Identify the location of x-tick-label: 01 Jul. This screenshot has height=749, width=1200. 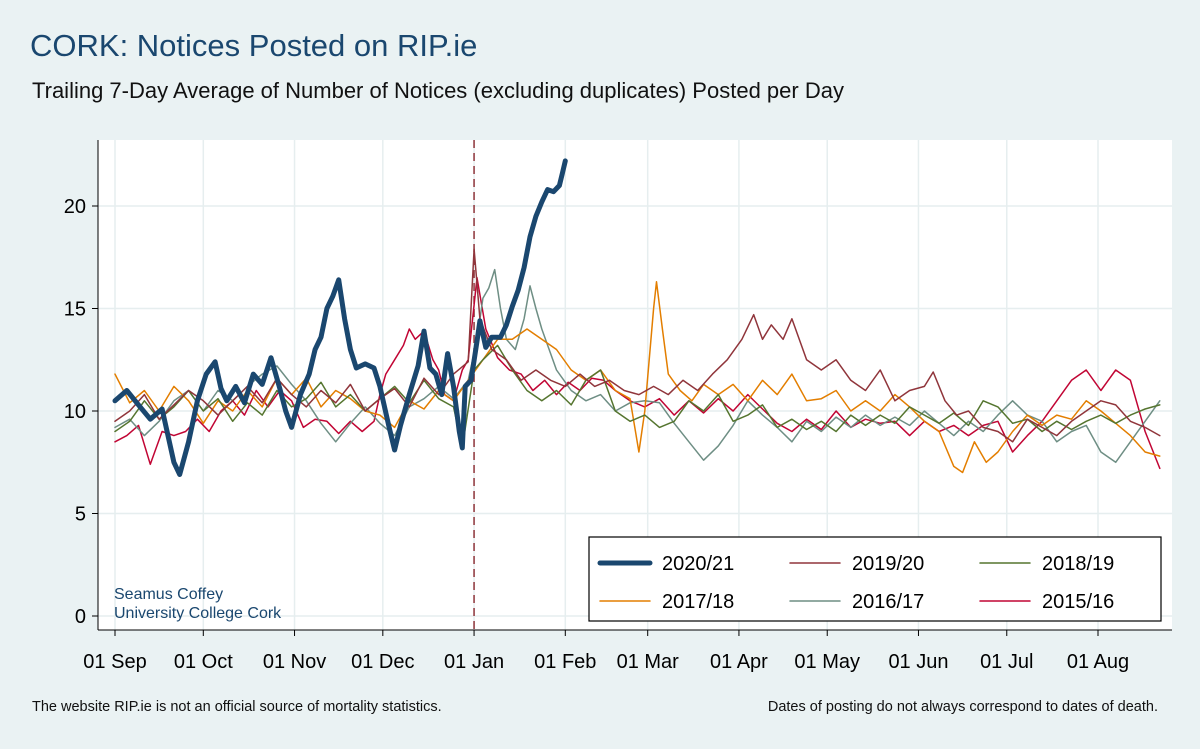
(1006, 662).